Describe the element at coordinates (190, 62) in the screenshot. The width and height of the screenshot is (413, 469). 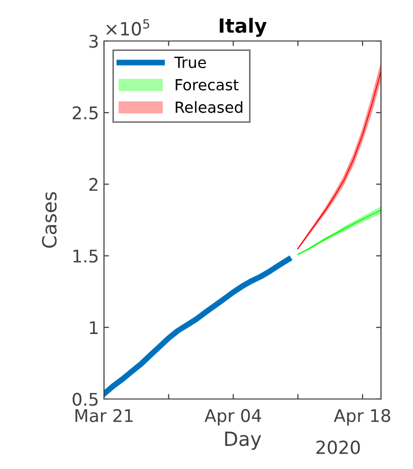
I see `legend-label: True` at that location.